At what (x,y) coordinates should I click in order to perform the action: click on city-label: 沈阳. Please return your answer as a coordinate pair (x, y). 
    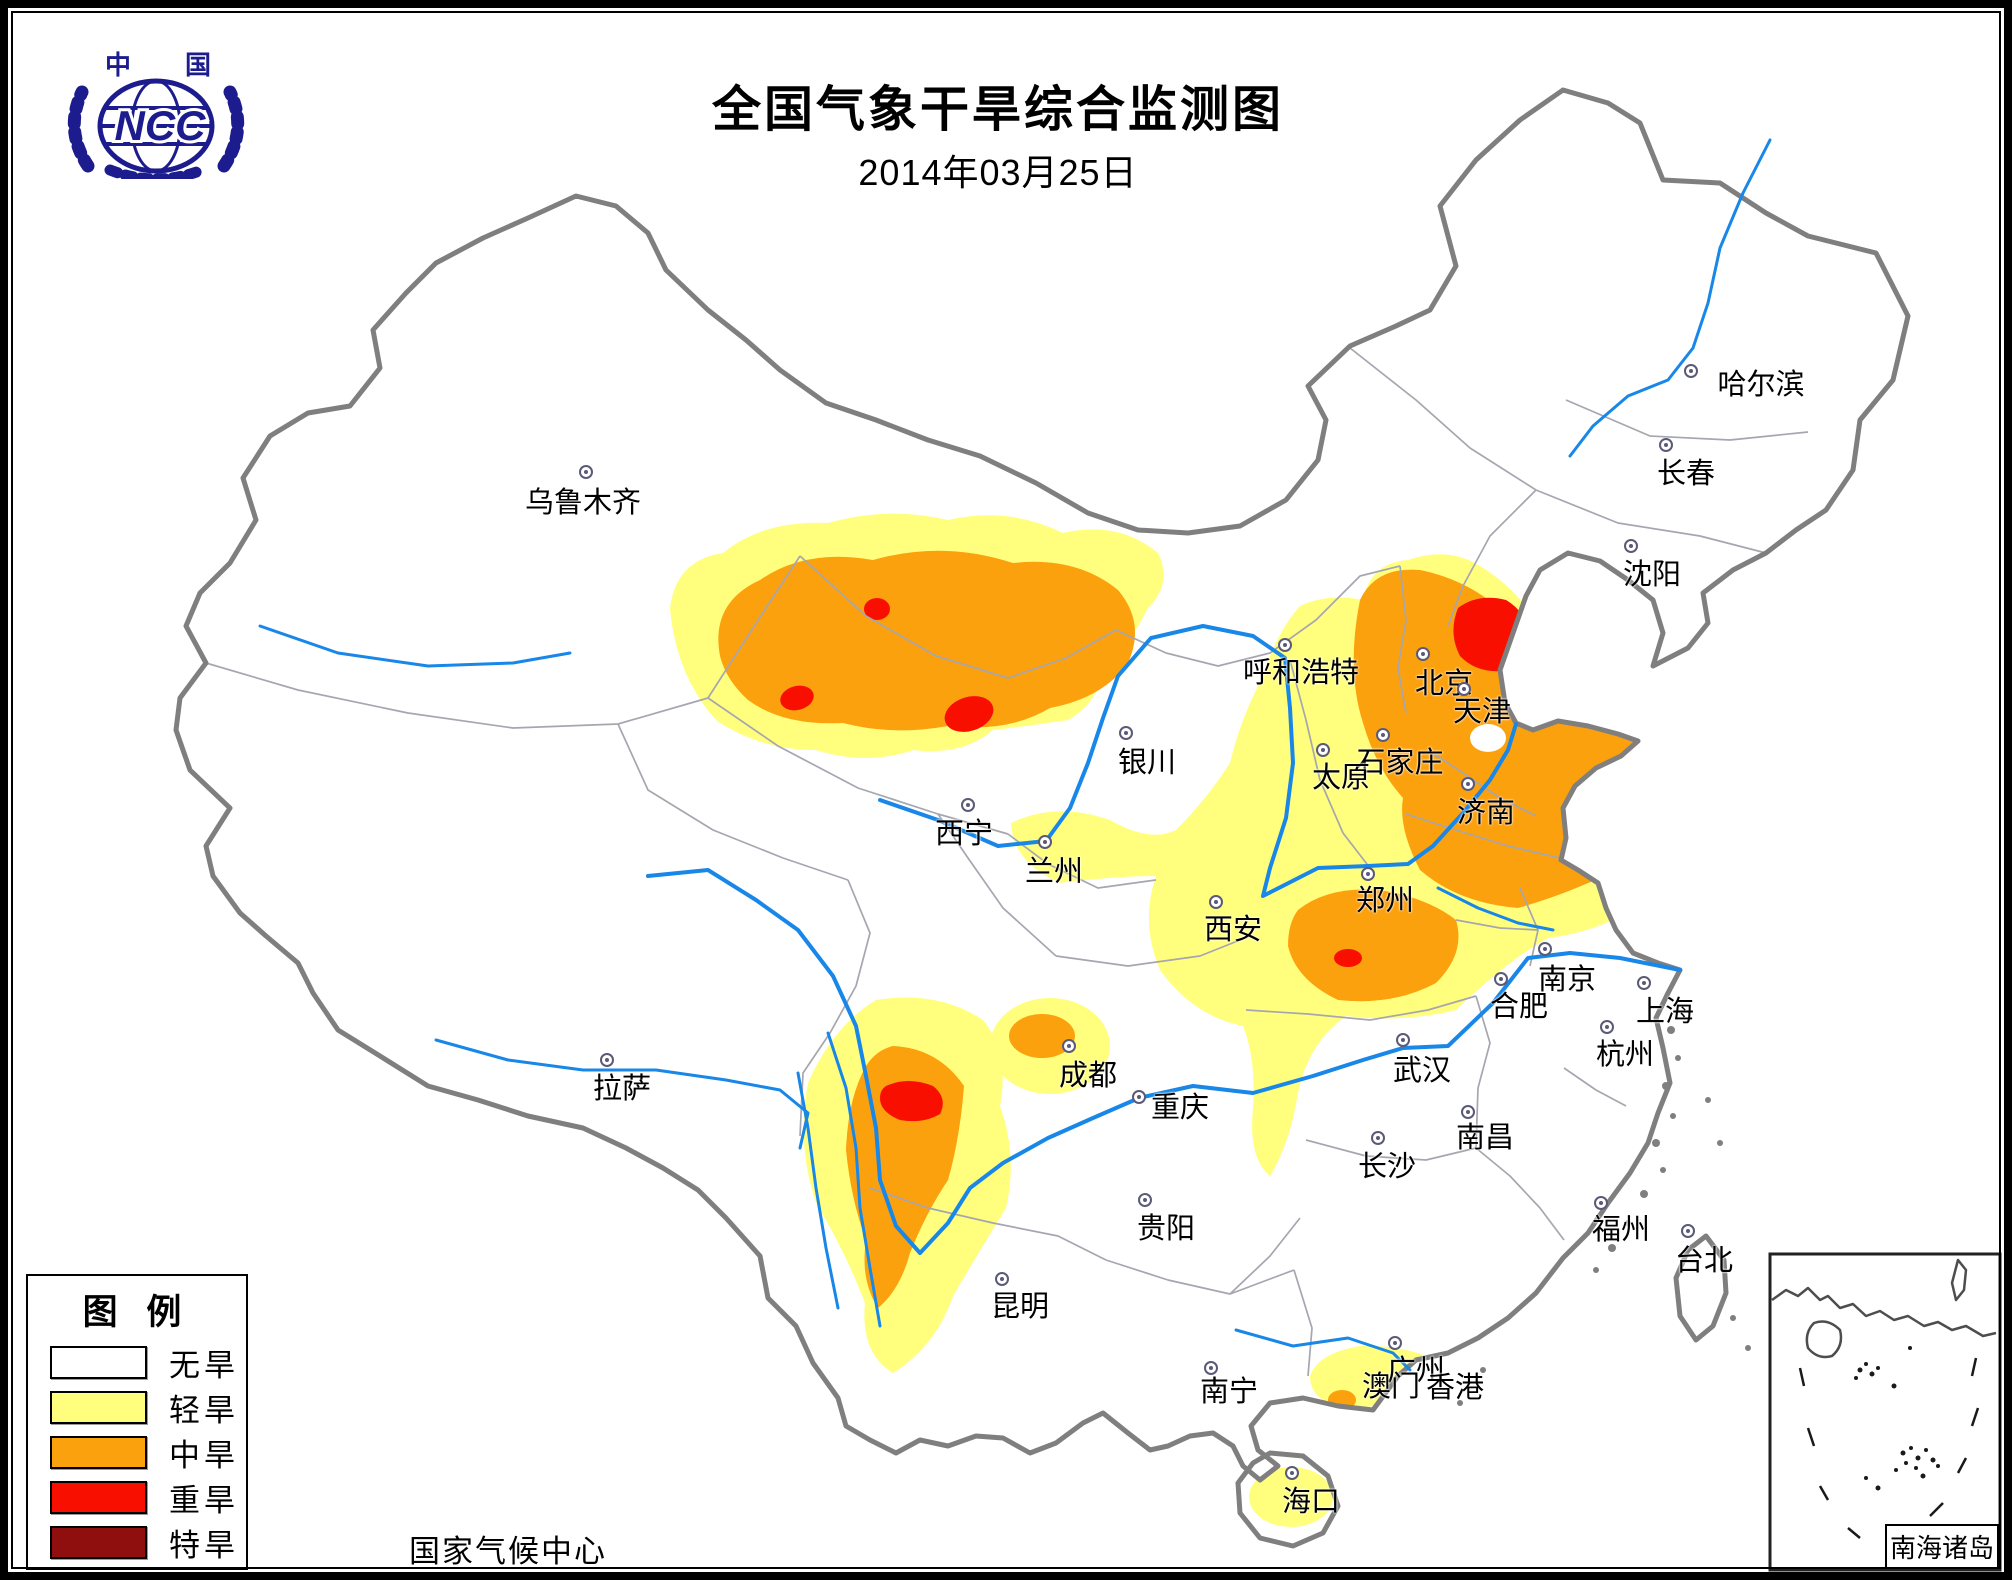
    Looking at the image, I should click on (1652, 575).